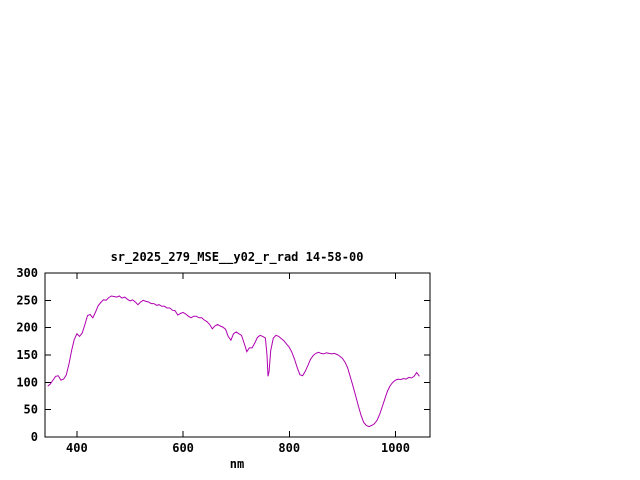 This screenshot has height=480, width=640. I want to click on y-tick-label: 0, so click(34, 437).